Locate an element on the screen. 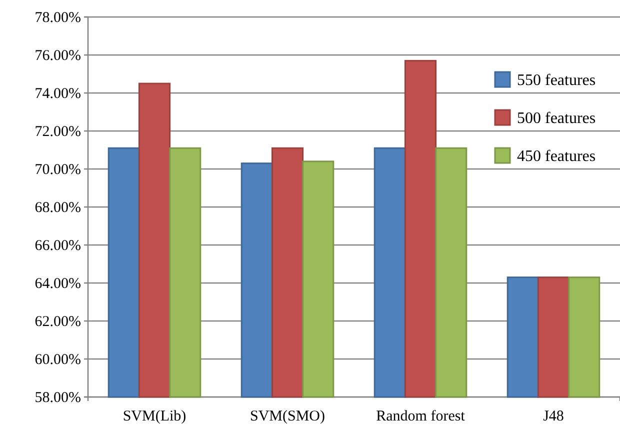  y-tick-label: 68.00% is located at coordinates (57, 208).